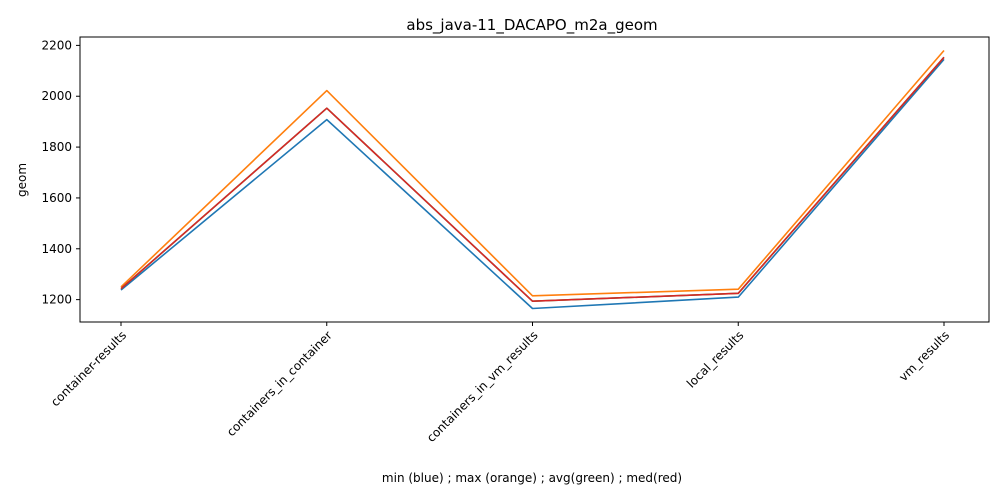 The width and height of the screenshot is (1000, 500). Describe the element at coordinates (56, 96) in the screenshot. I see `y-tick-label: 2000` at that location.